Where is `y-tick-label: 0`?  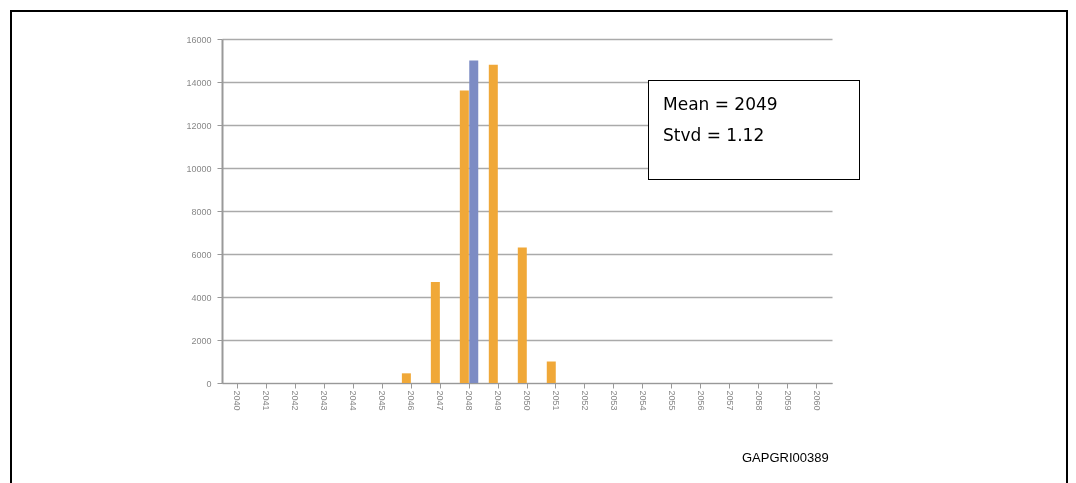
y-tick-label: 0 is located at coordinates (209, 383).